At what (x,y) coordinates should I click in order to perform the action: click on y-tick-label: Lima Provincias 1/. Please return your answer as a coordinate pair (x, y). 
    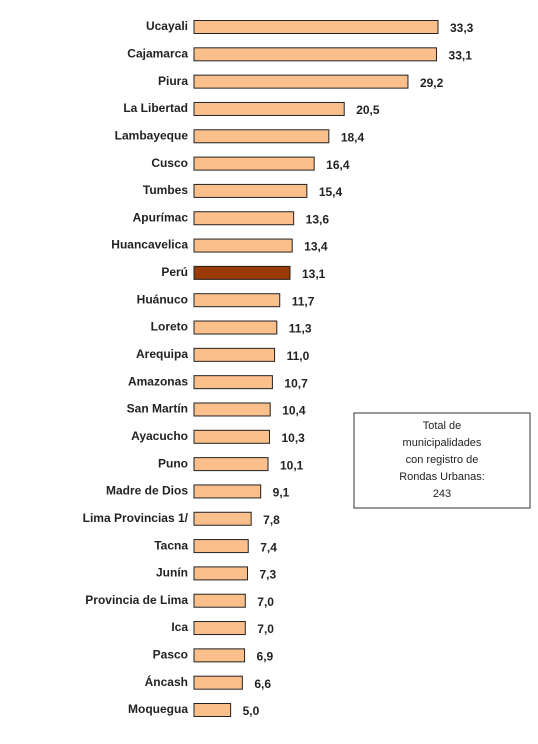
    Looking at the image, I should click on (136, 518).